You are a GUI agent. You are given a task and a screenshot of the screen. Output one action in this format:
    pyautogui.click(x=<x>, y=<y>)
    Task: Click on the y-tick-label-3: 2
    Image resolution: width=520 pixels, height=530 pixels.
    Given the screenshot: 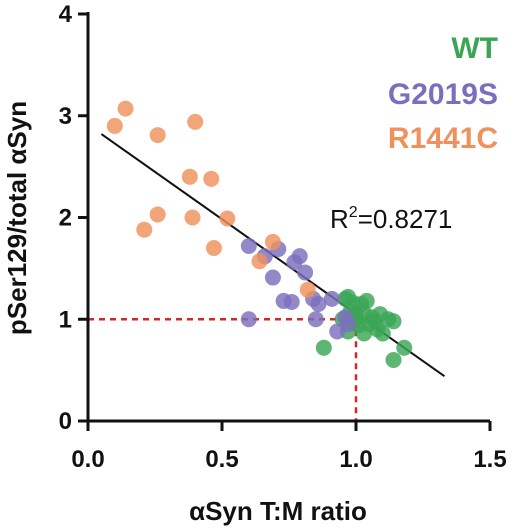 What is the action you would take?
    pyautogui.click(x=65, y=218)
    